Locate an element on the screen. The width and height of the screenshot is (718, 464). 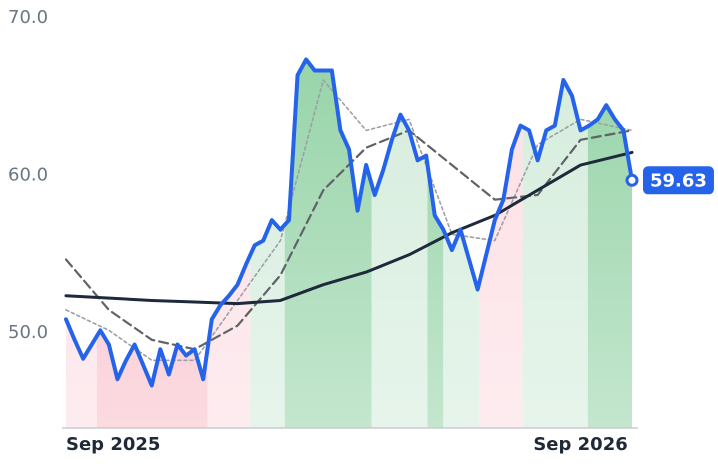
last-value-badge is located at coordinates (678, 180).